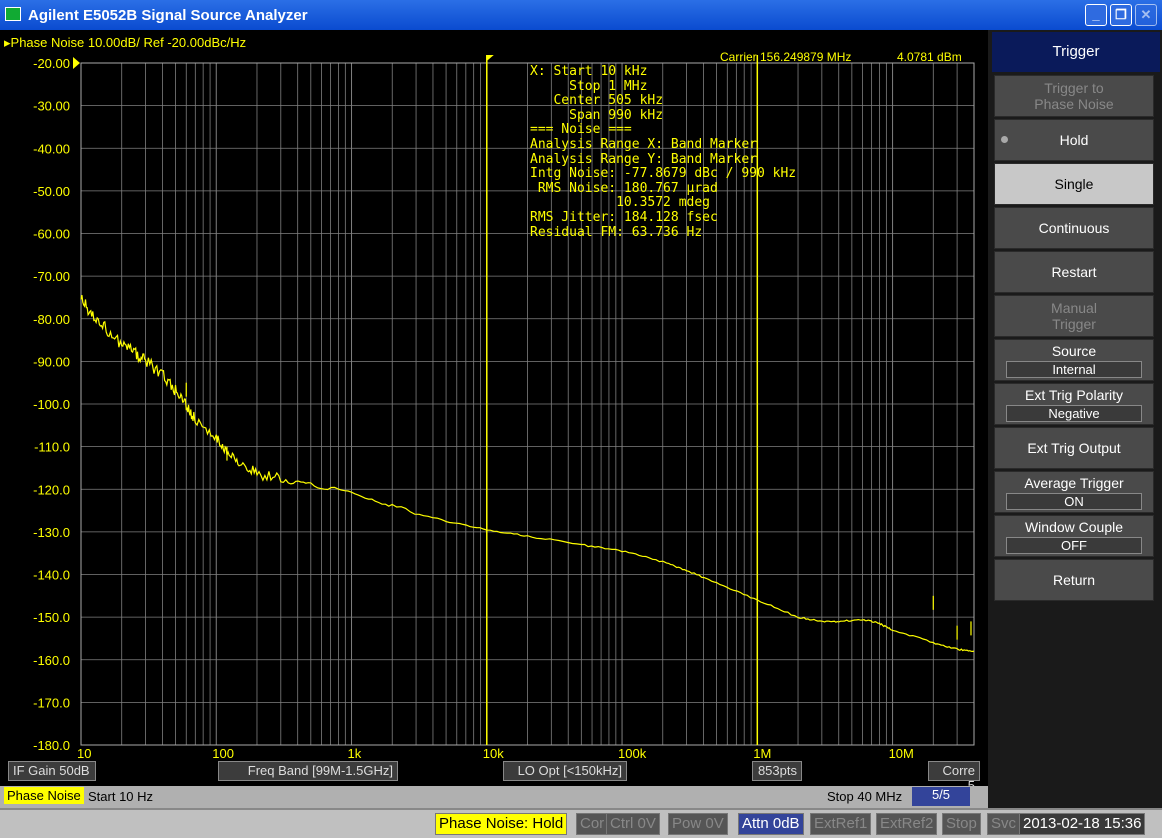 This screenshot has height=838, width=1162. I want to click on analysis-line: 10.3572 mdeg, so click(663, 203).